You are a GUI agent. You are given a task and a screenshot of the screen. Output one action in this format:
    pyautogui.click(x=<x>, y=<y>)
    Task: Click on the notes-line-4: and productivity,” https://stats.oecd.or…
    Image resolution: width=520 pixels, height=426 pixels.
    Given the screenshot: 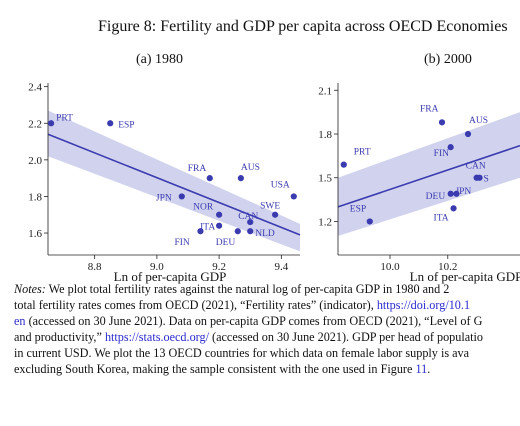 What is the action you would take?
    pyautogui.click(x=267, y=337)
    